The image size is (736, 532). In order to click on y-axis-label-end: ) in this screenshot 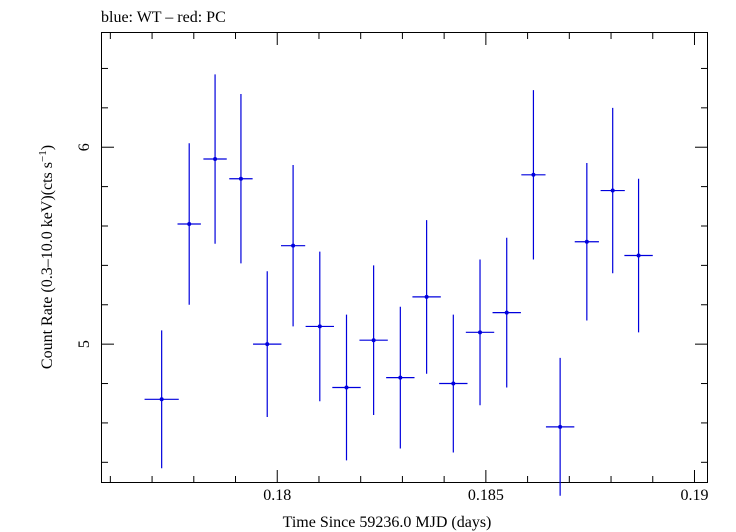, I will do `click(47, 147)`.